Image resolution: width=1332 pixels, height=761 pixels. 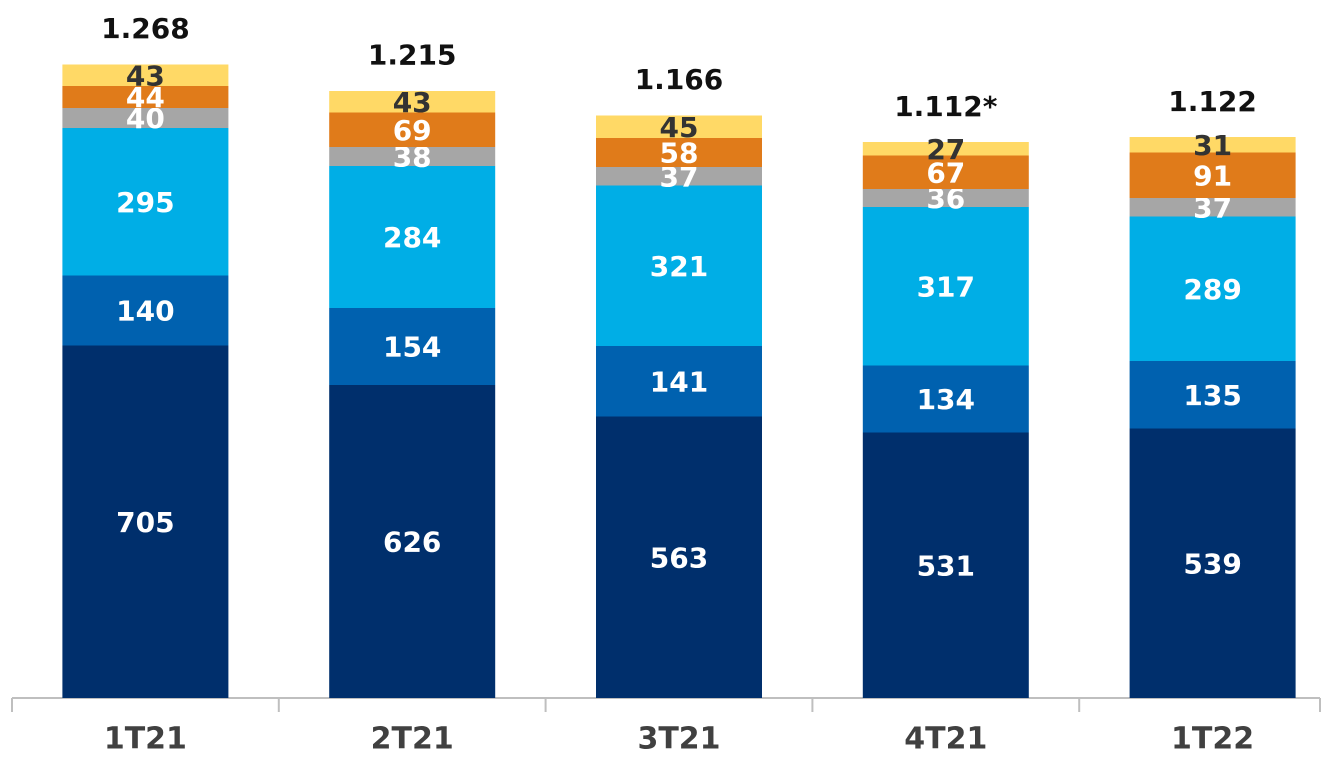 I want to click on x-tick-label: 4T21, so click(x=945, y=739).